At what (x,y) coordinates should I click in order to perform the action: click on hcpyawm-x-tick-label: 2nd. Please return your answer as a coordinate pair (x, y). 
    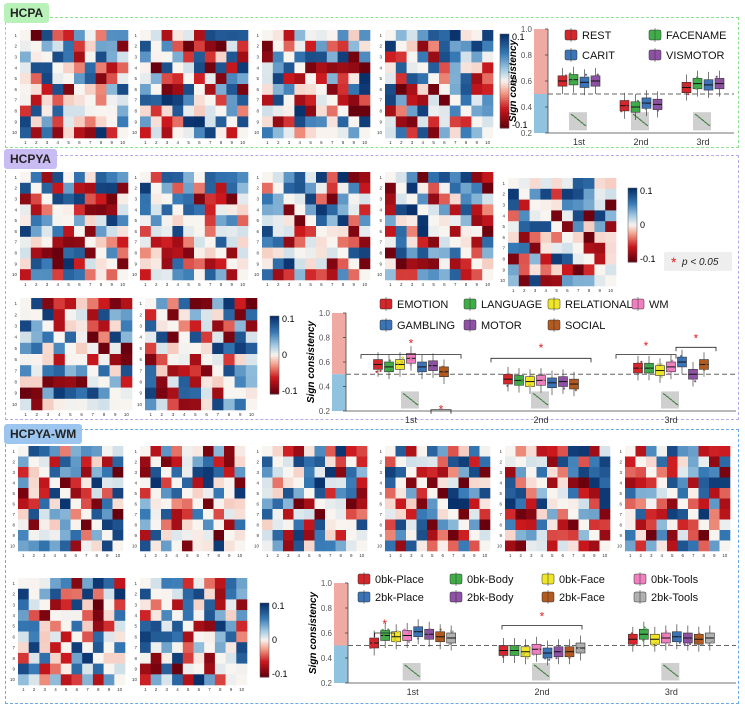
    Looking at the image, I should click on (541, 692).